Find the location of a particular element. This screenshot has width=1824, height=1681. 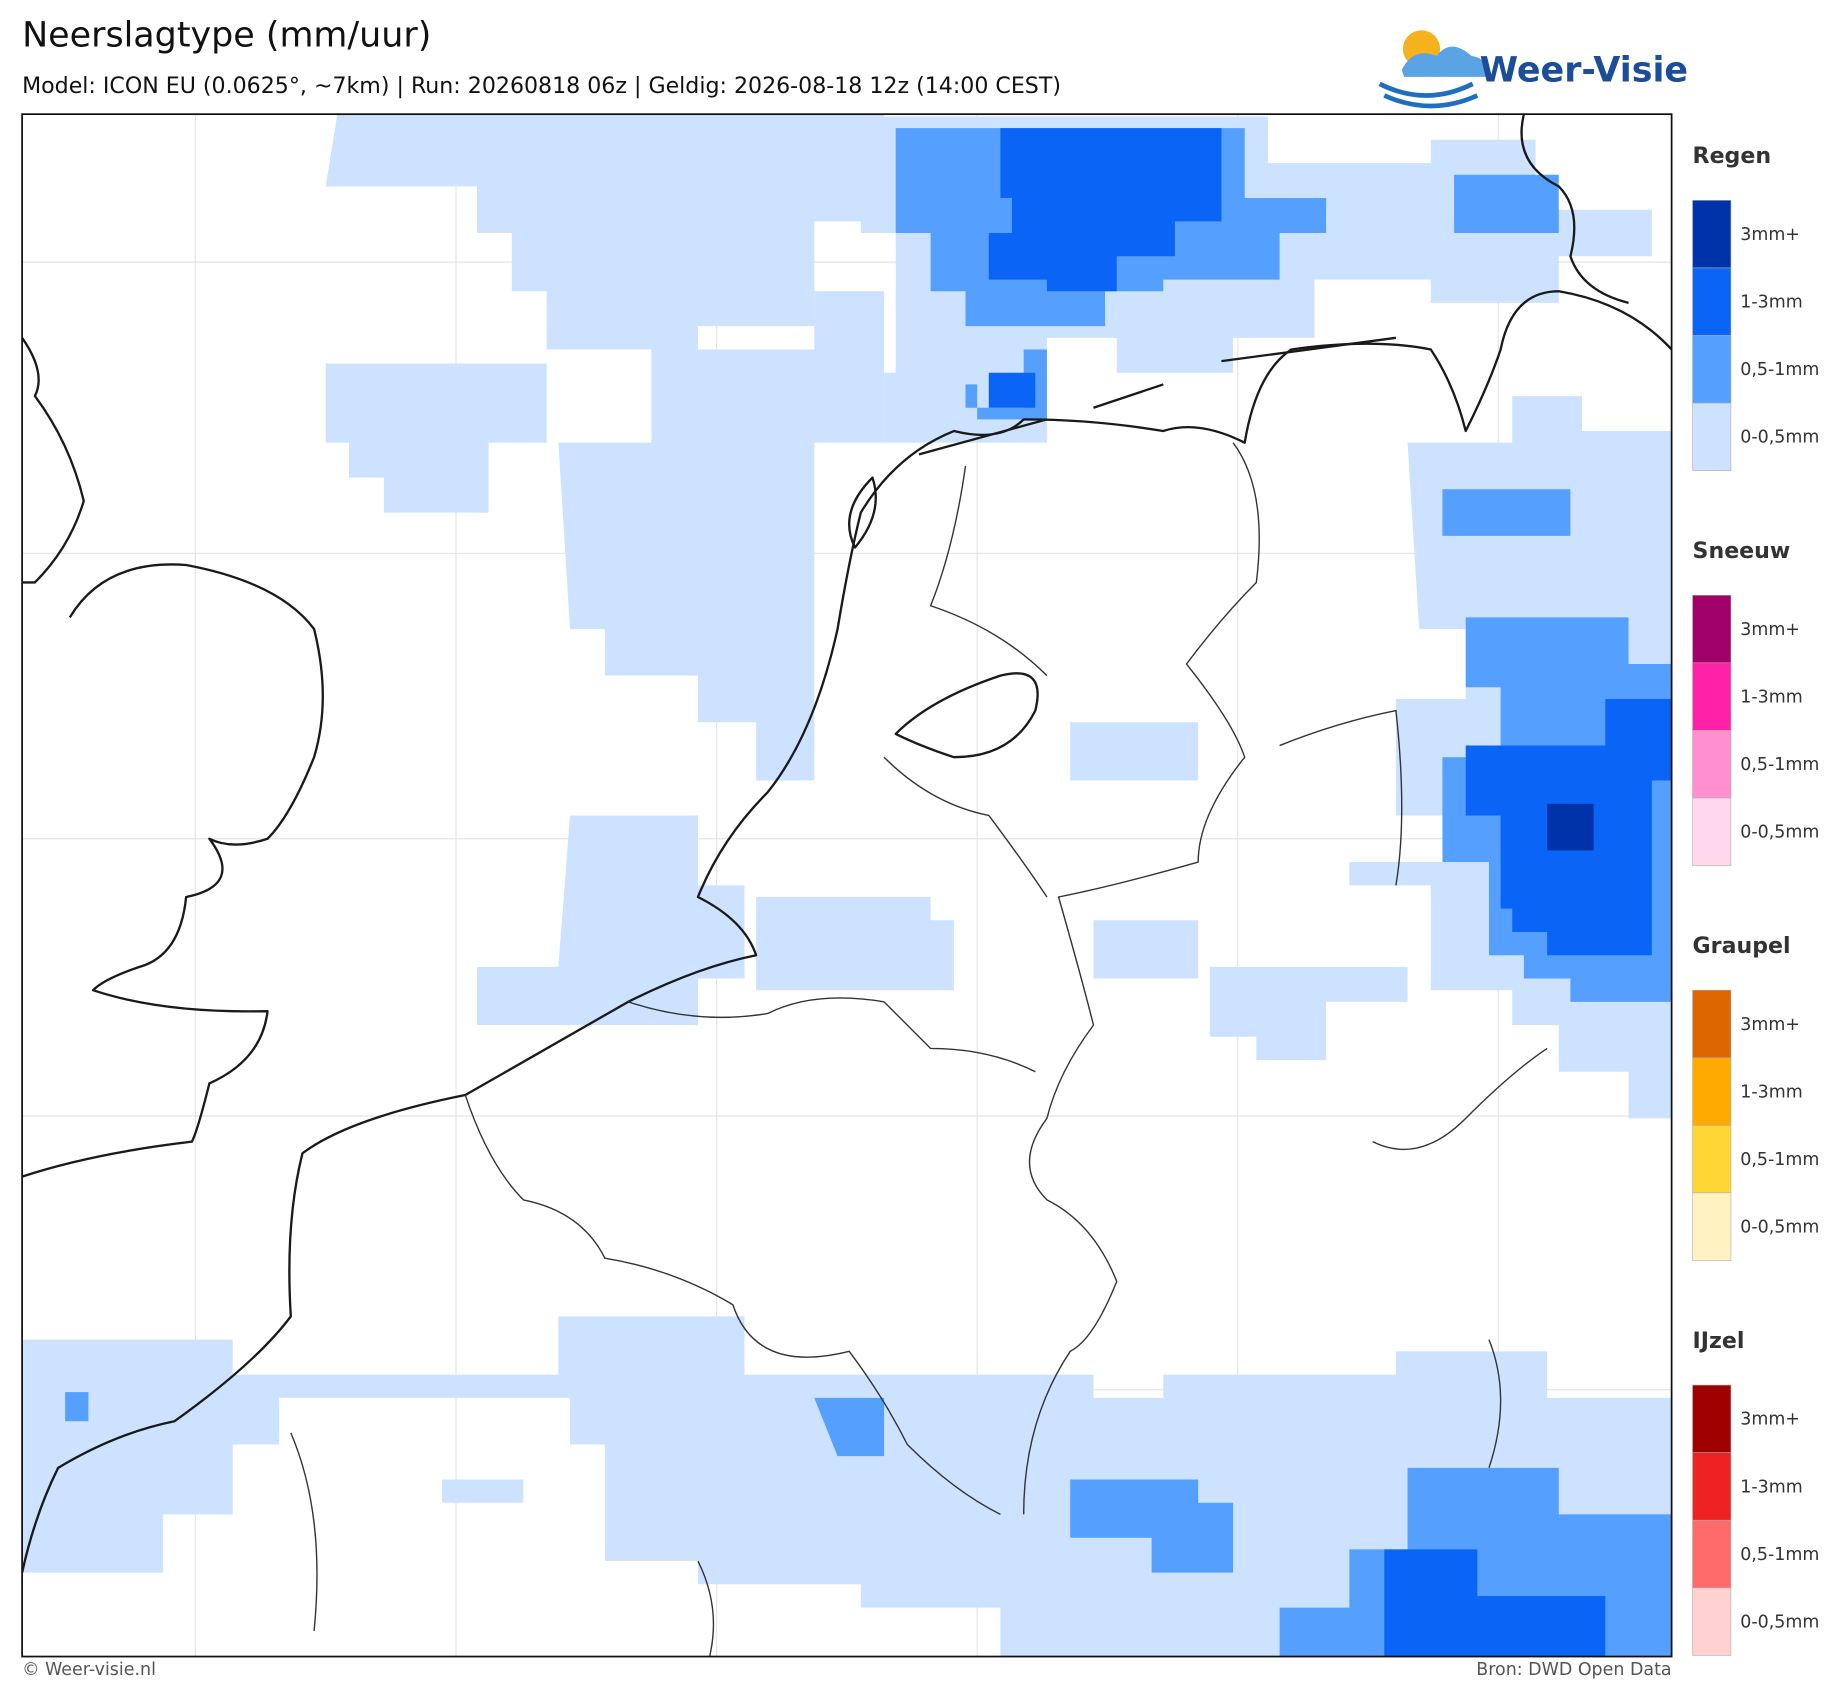

logo: Weer-Visie is located at coordinates (1533, 69).